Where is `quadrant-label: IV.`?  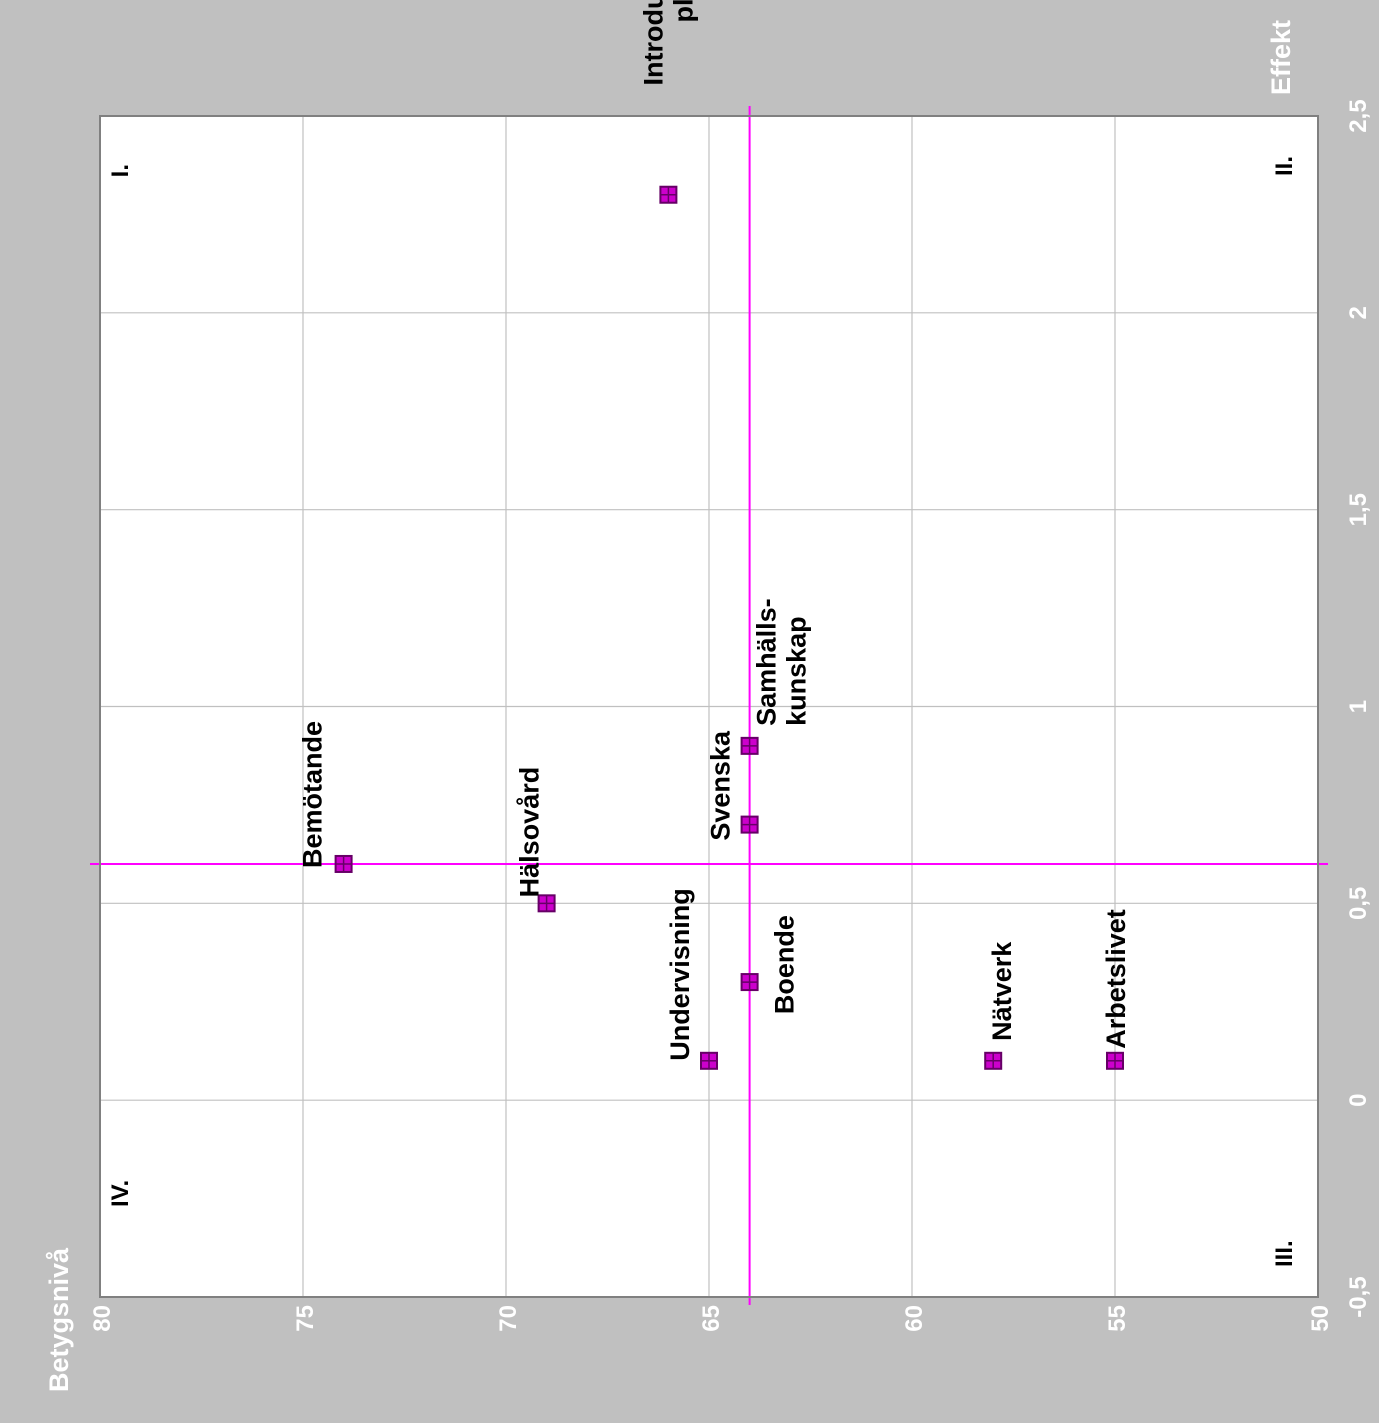
quadrant-label: IV. is located at coordinates (120, 1193).